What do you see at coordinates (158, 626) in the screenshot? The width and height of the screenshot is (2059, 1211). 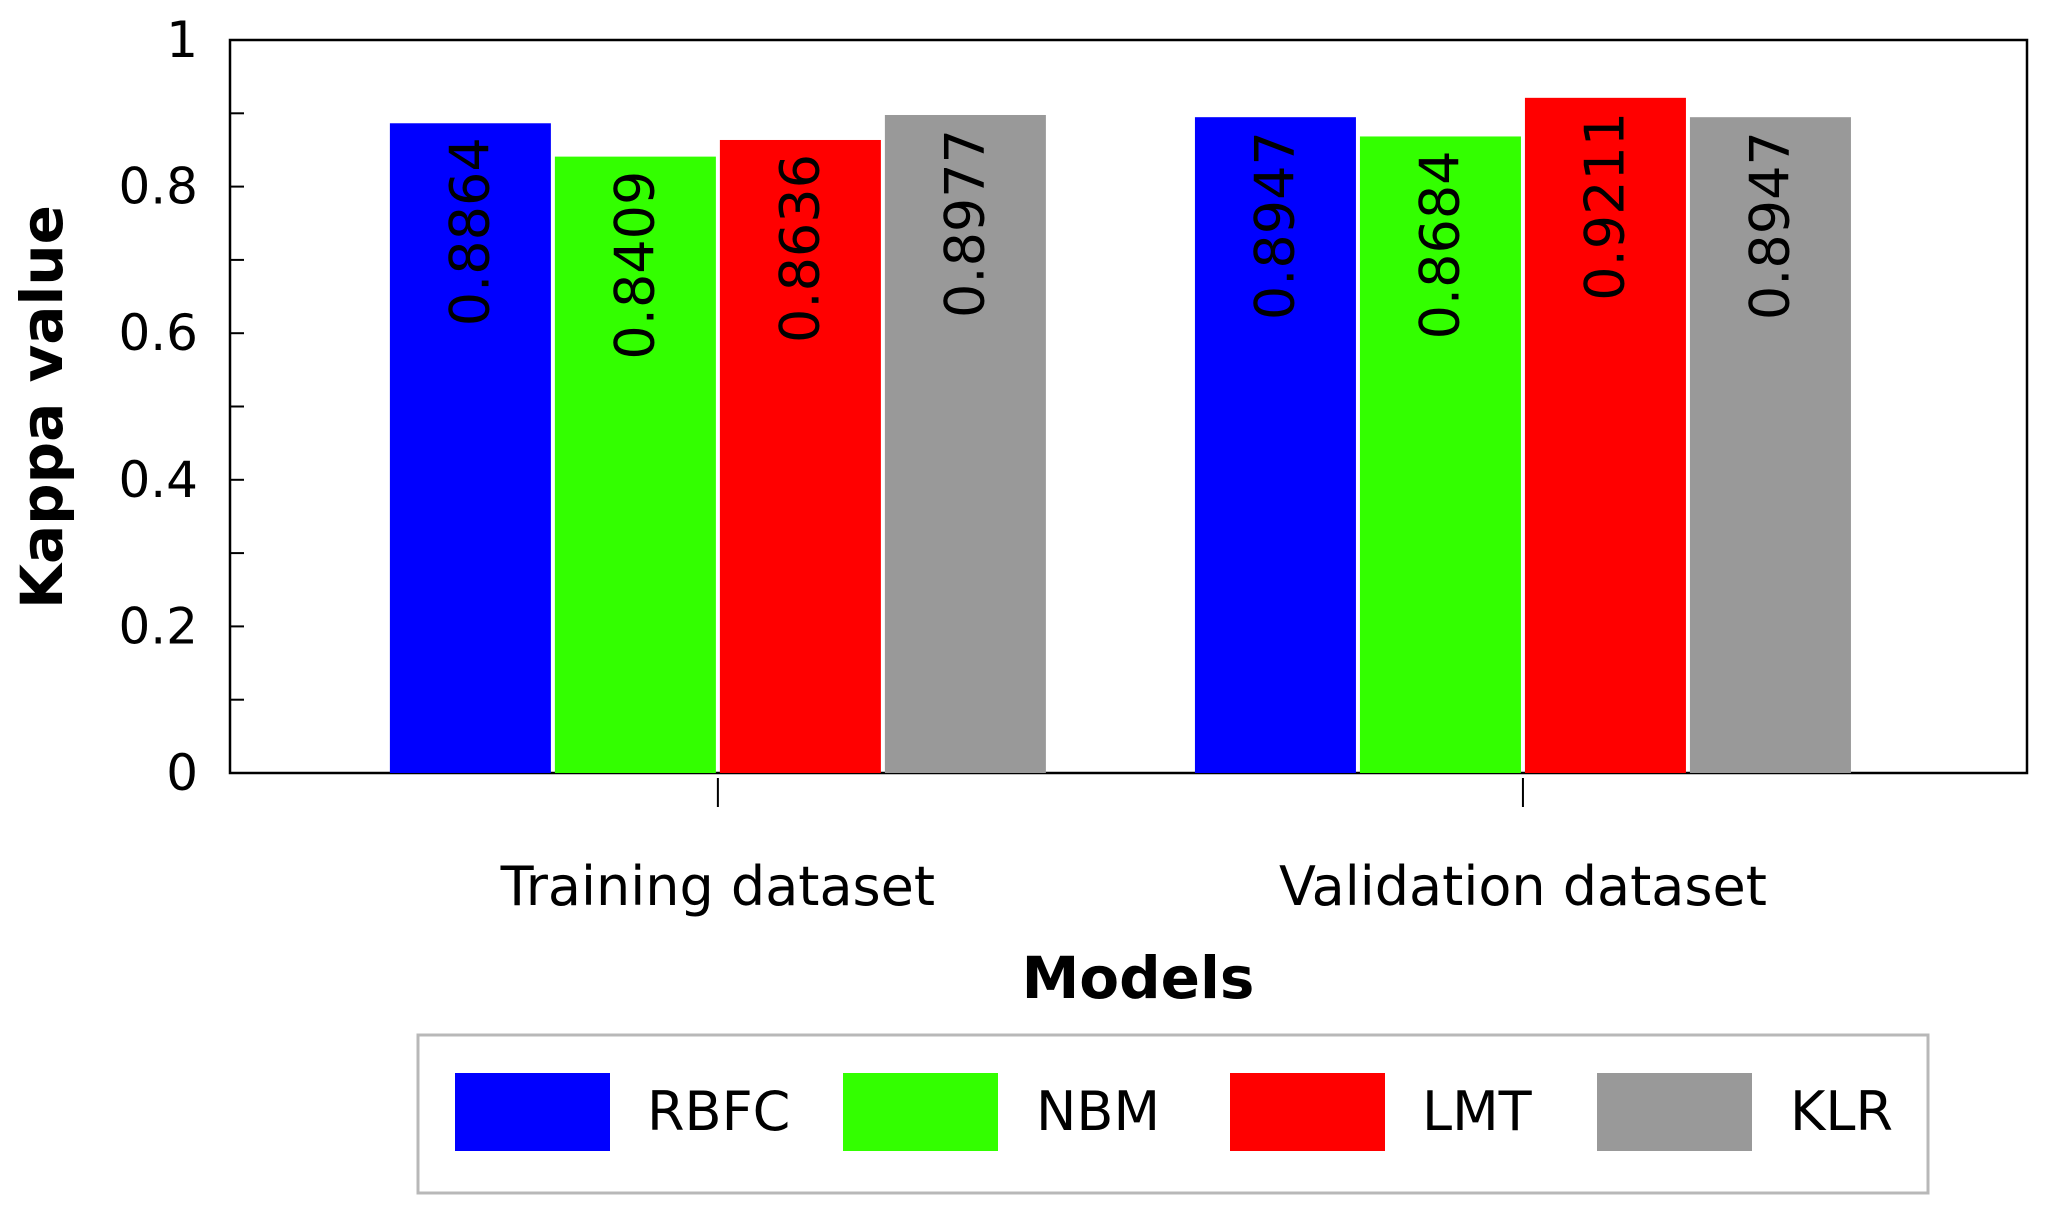 I see `y-tick-label: 0.2` at bounding box center [158, 626].